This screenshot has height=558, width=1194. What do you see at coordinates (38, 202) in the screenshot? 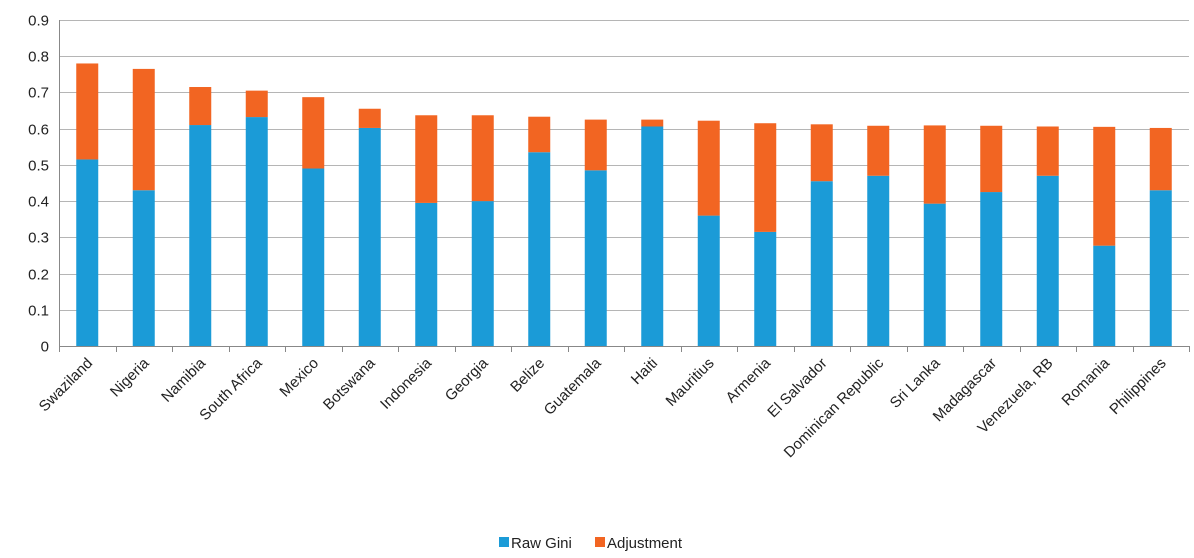
I see `y-tick-label: 0.4` at bounding box center [38, 202].